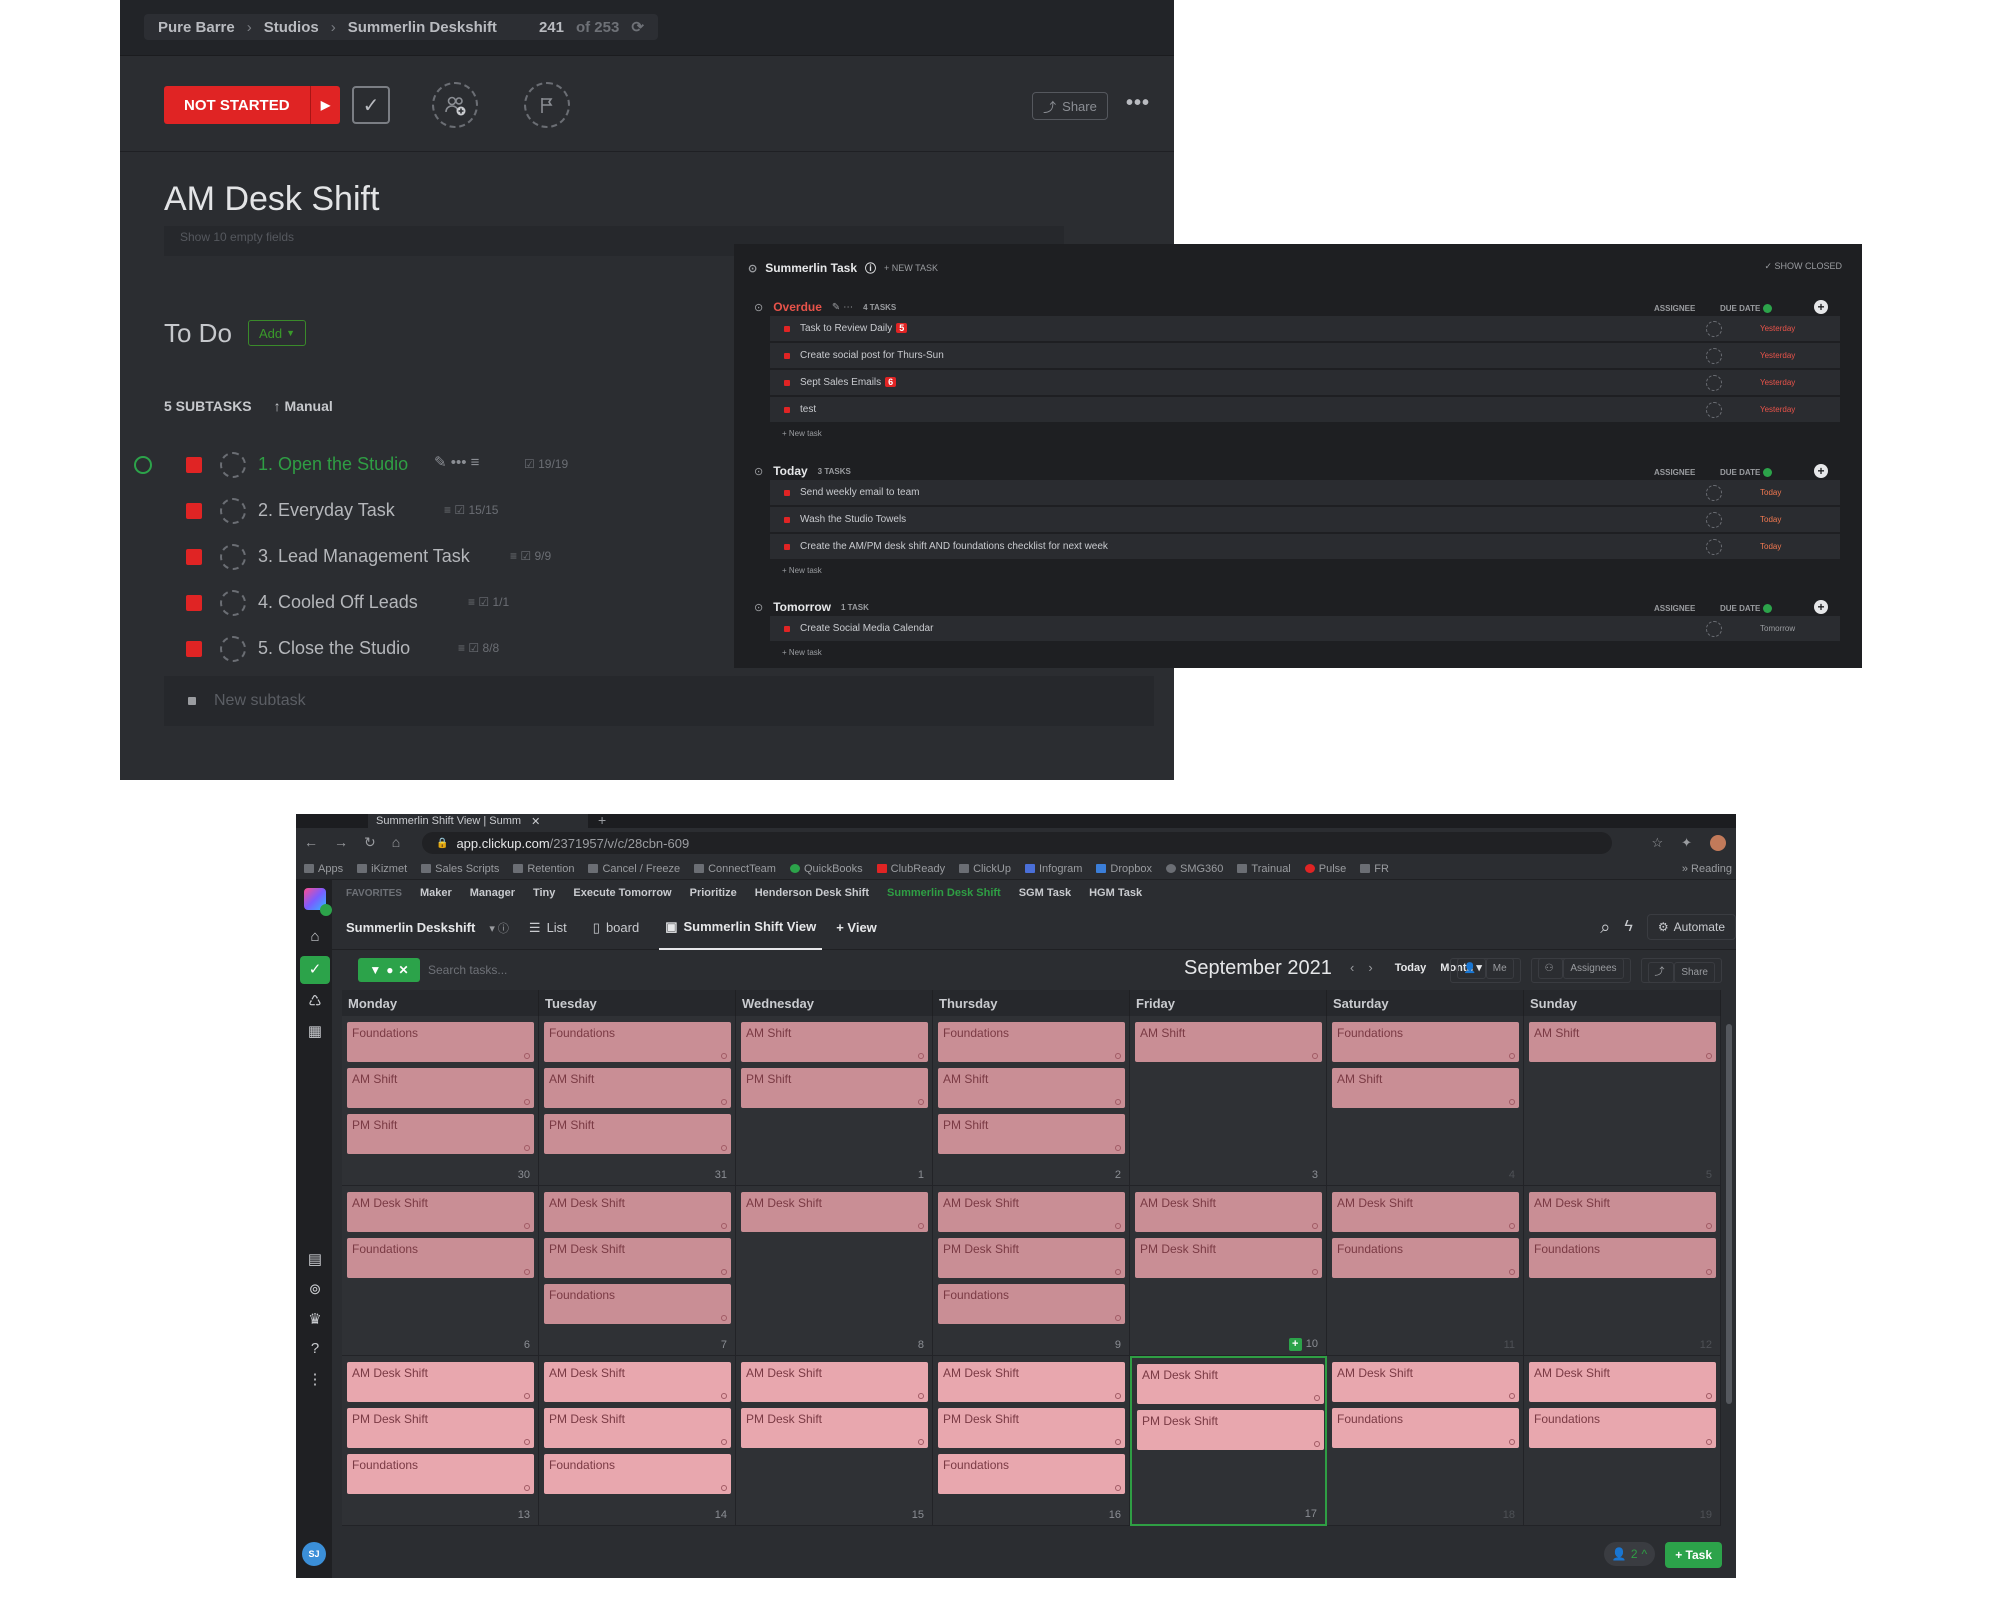  Describe the element at coordinates (1622, 1271) in the screenshot. I see `calendar-day-cell: AM Desk Shift Foundations 12` at that location.